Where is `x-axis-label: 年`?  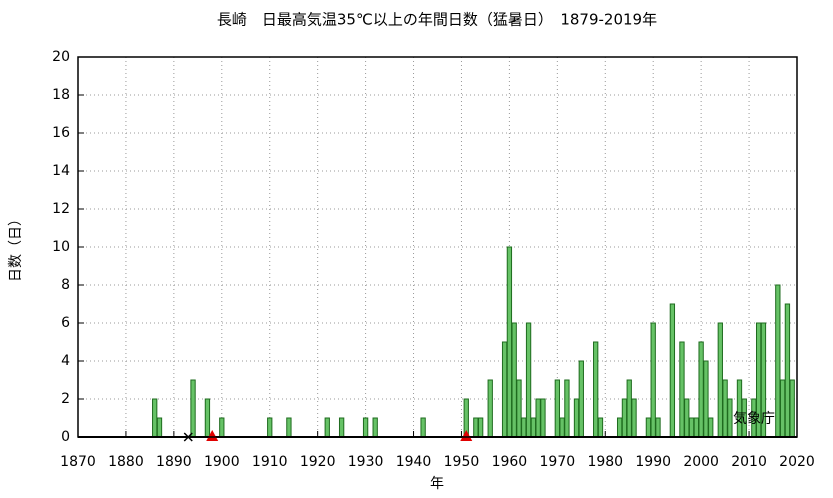
x-axis-label: 年 is located at coordinates (437, 484).